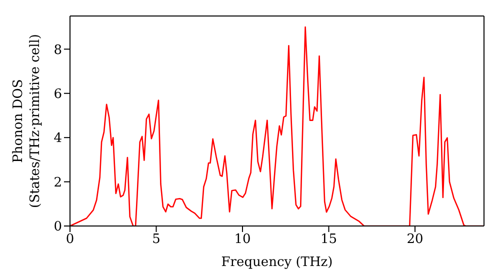 The image size is (500, 280). I want to click on y-tick-label: 8, so click(58, 50).